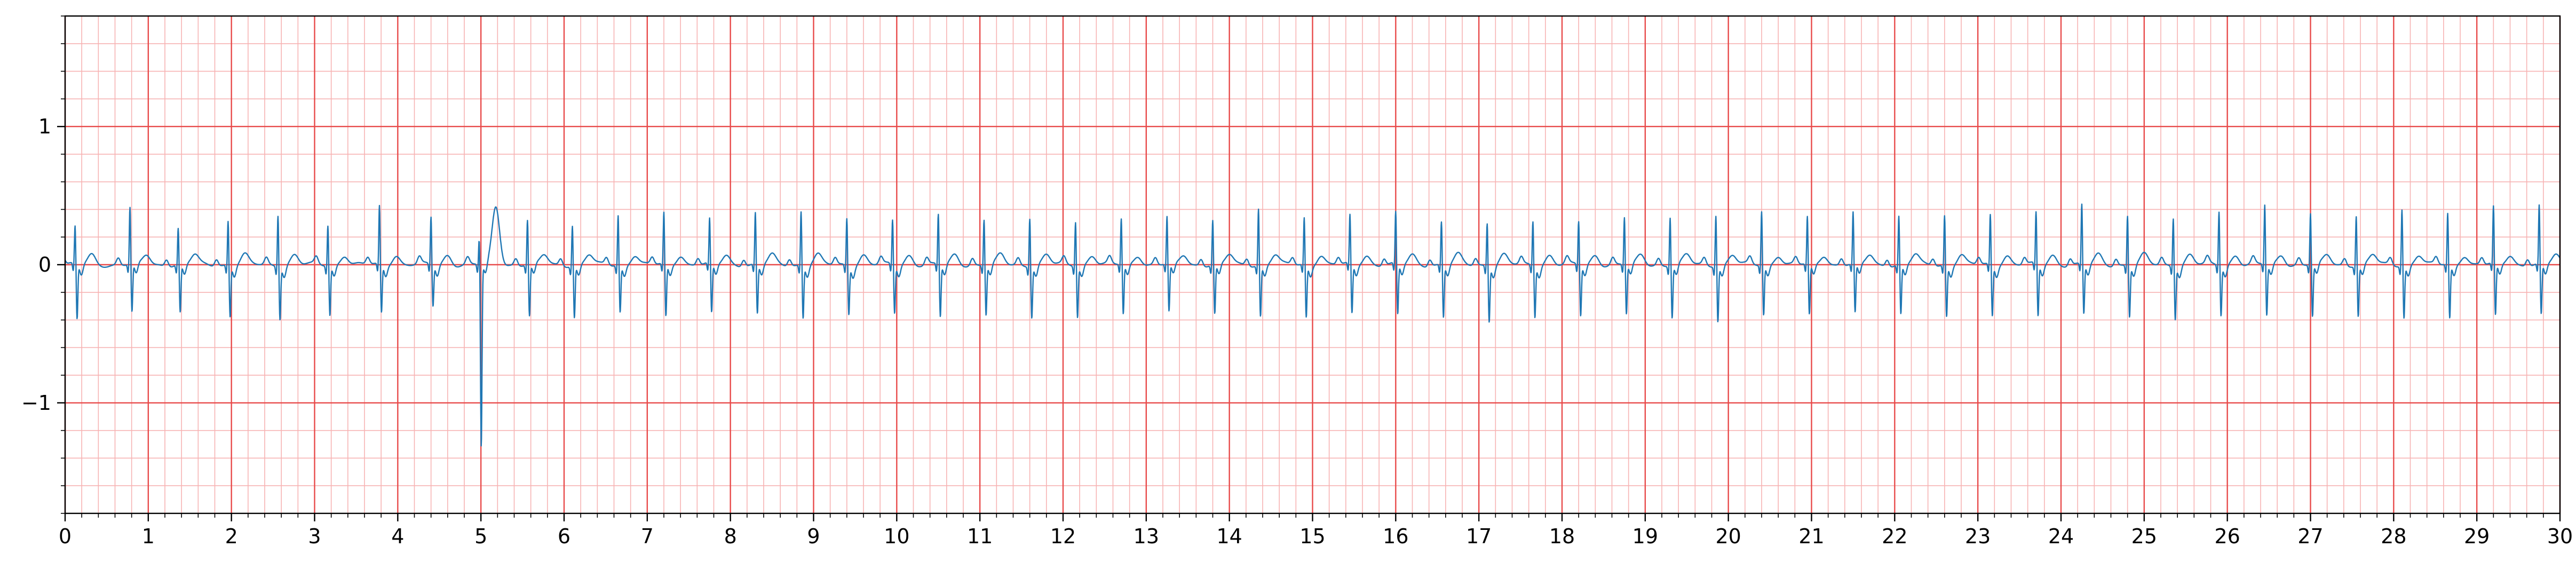 The width and height of the screenshot is (2576, 563). What do you see at coordinates (1312, 536) in the screenshot?
I see `x-tick-label: 15` at bounding box center [1312, 536].